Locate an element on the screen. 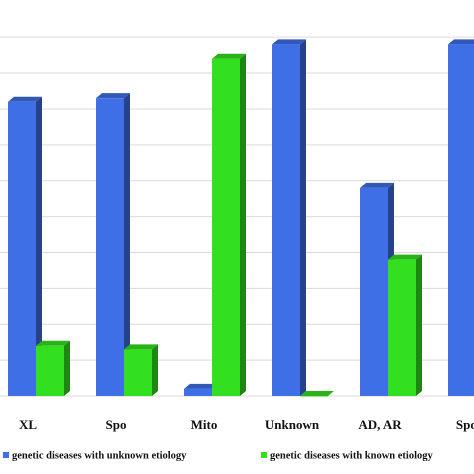 This screenshot has height=474, width=474. x-tick-label: XL is located at coordinates (28, 424).